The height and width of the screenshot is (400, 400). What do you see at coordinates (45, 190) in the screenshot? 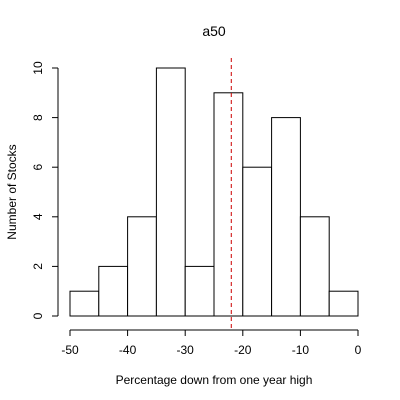
I see `y-axis: 0 2 4 6 8 10` at bounding box center [45, 190].